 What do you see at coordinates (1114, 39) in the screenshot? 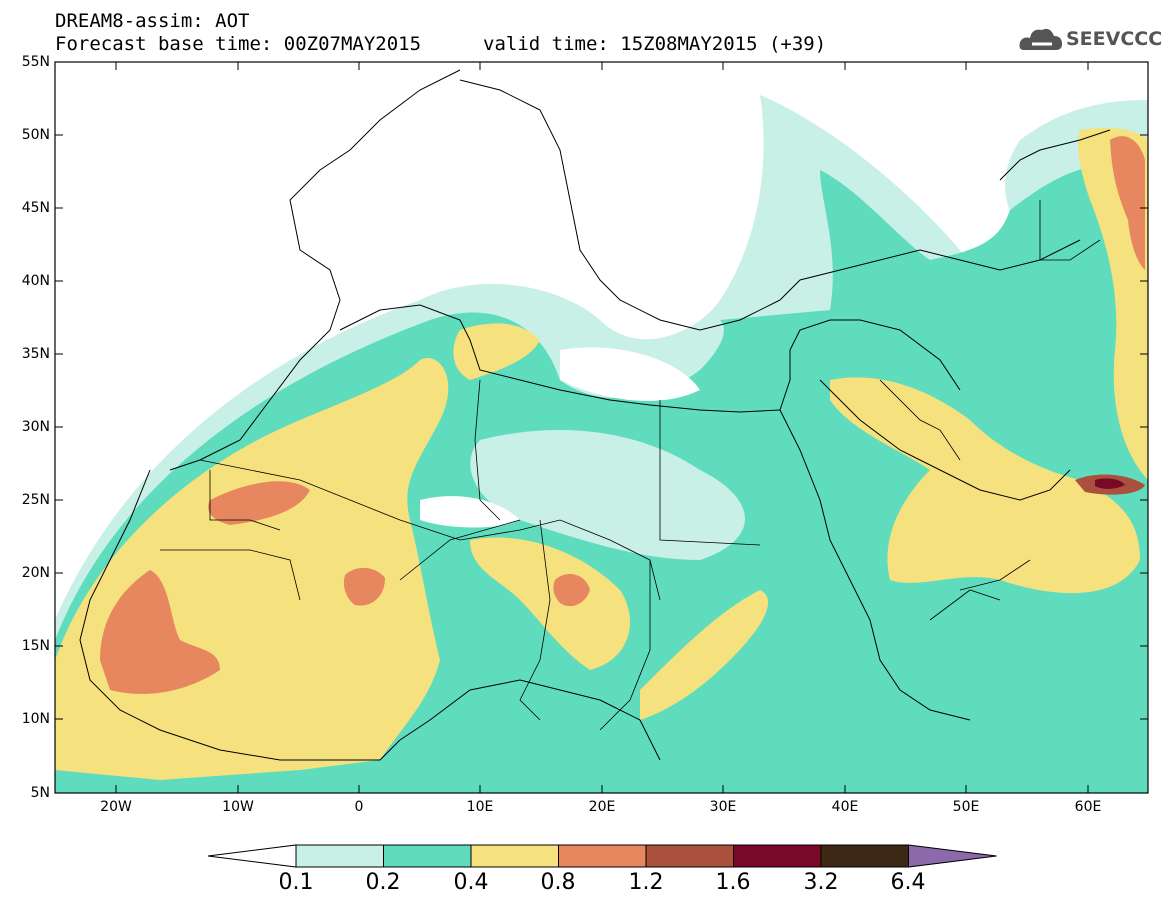
I see `logo-text: SEEVCCC` at bounding box center [1114, 39].